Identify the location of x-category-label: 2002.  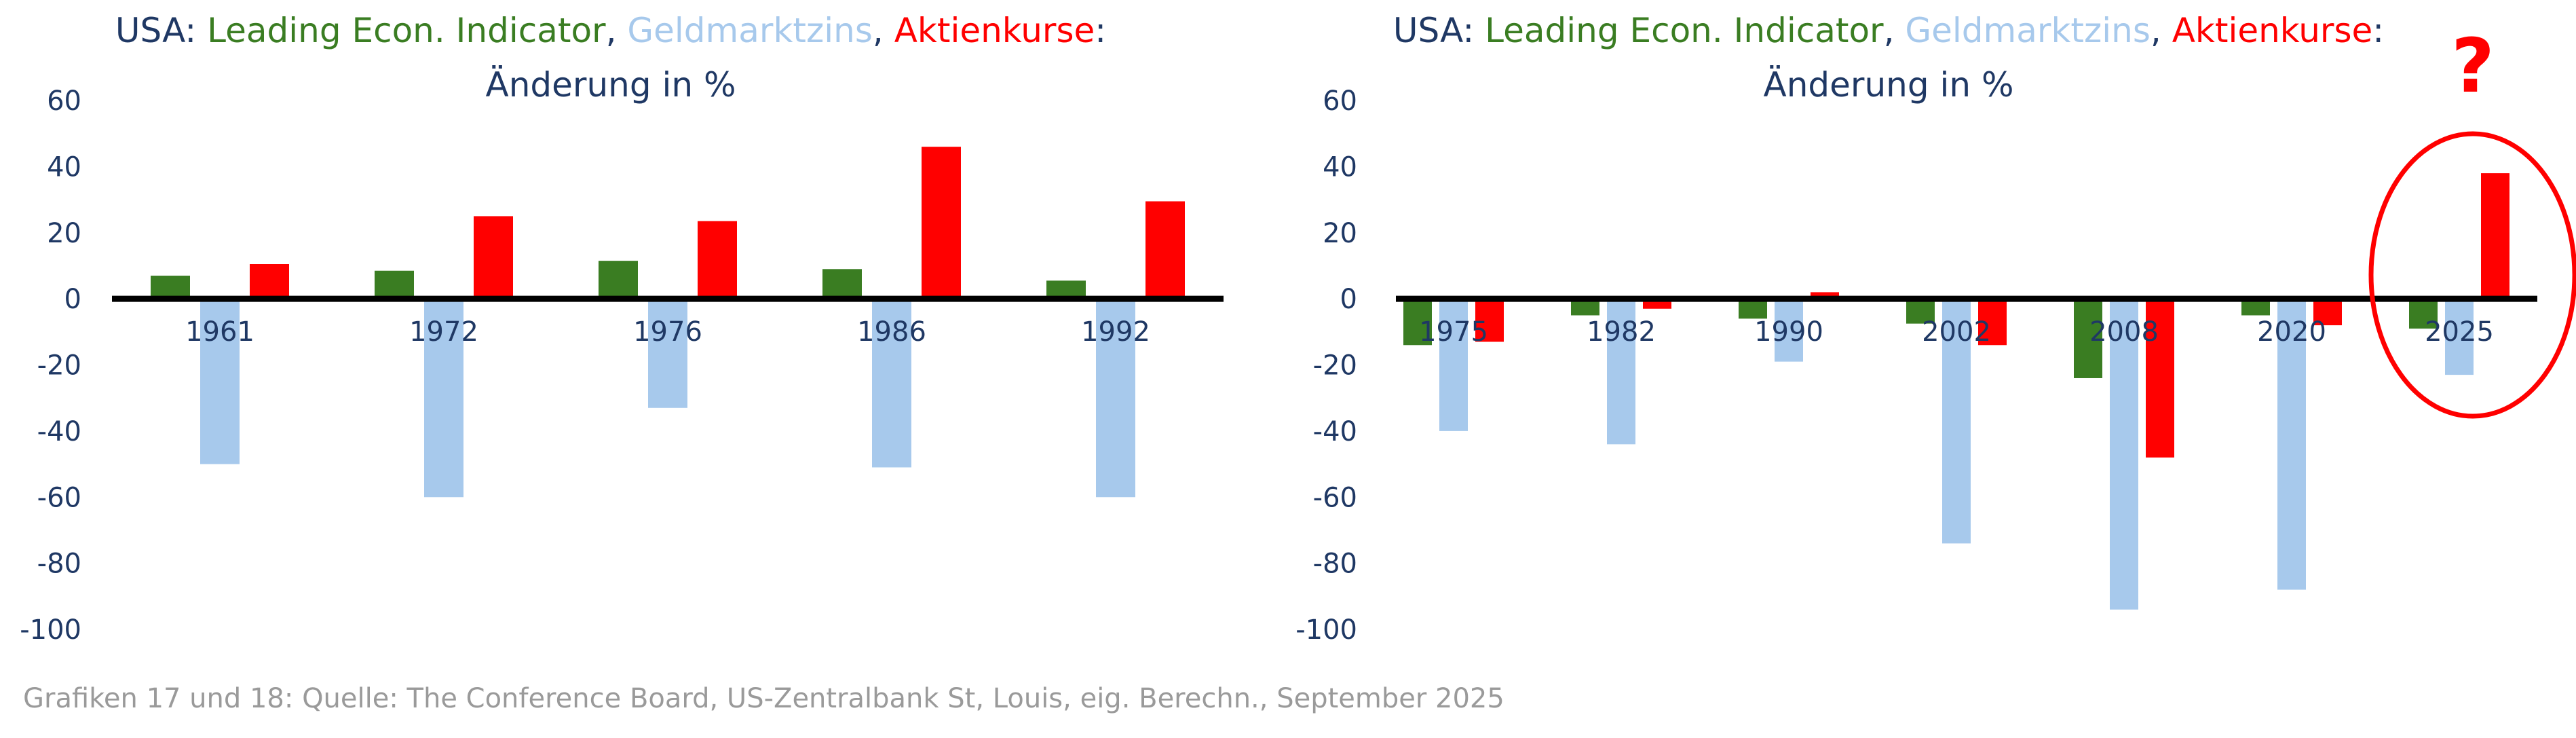
(1956, 332).